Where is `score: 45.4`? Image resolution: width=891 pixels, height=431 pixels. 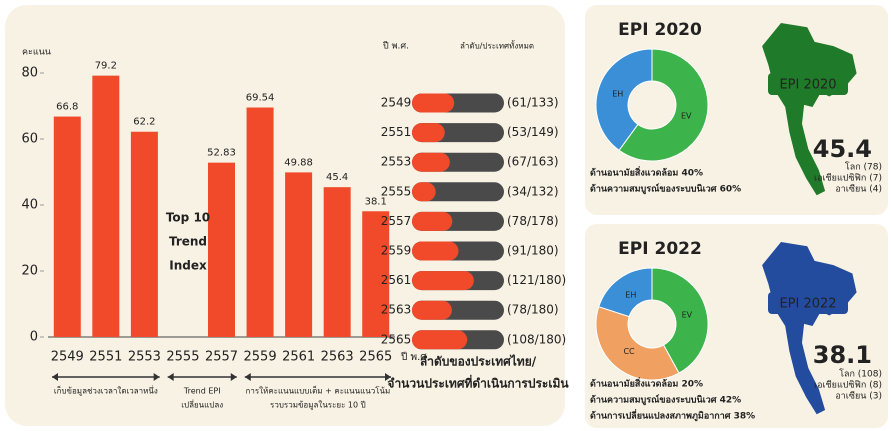 score: 45.4 is located at coordinates (842, 149).